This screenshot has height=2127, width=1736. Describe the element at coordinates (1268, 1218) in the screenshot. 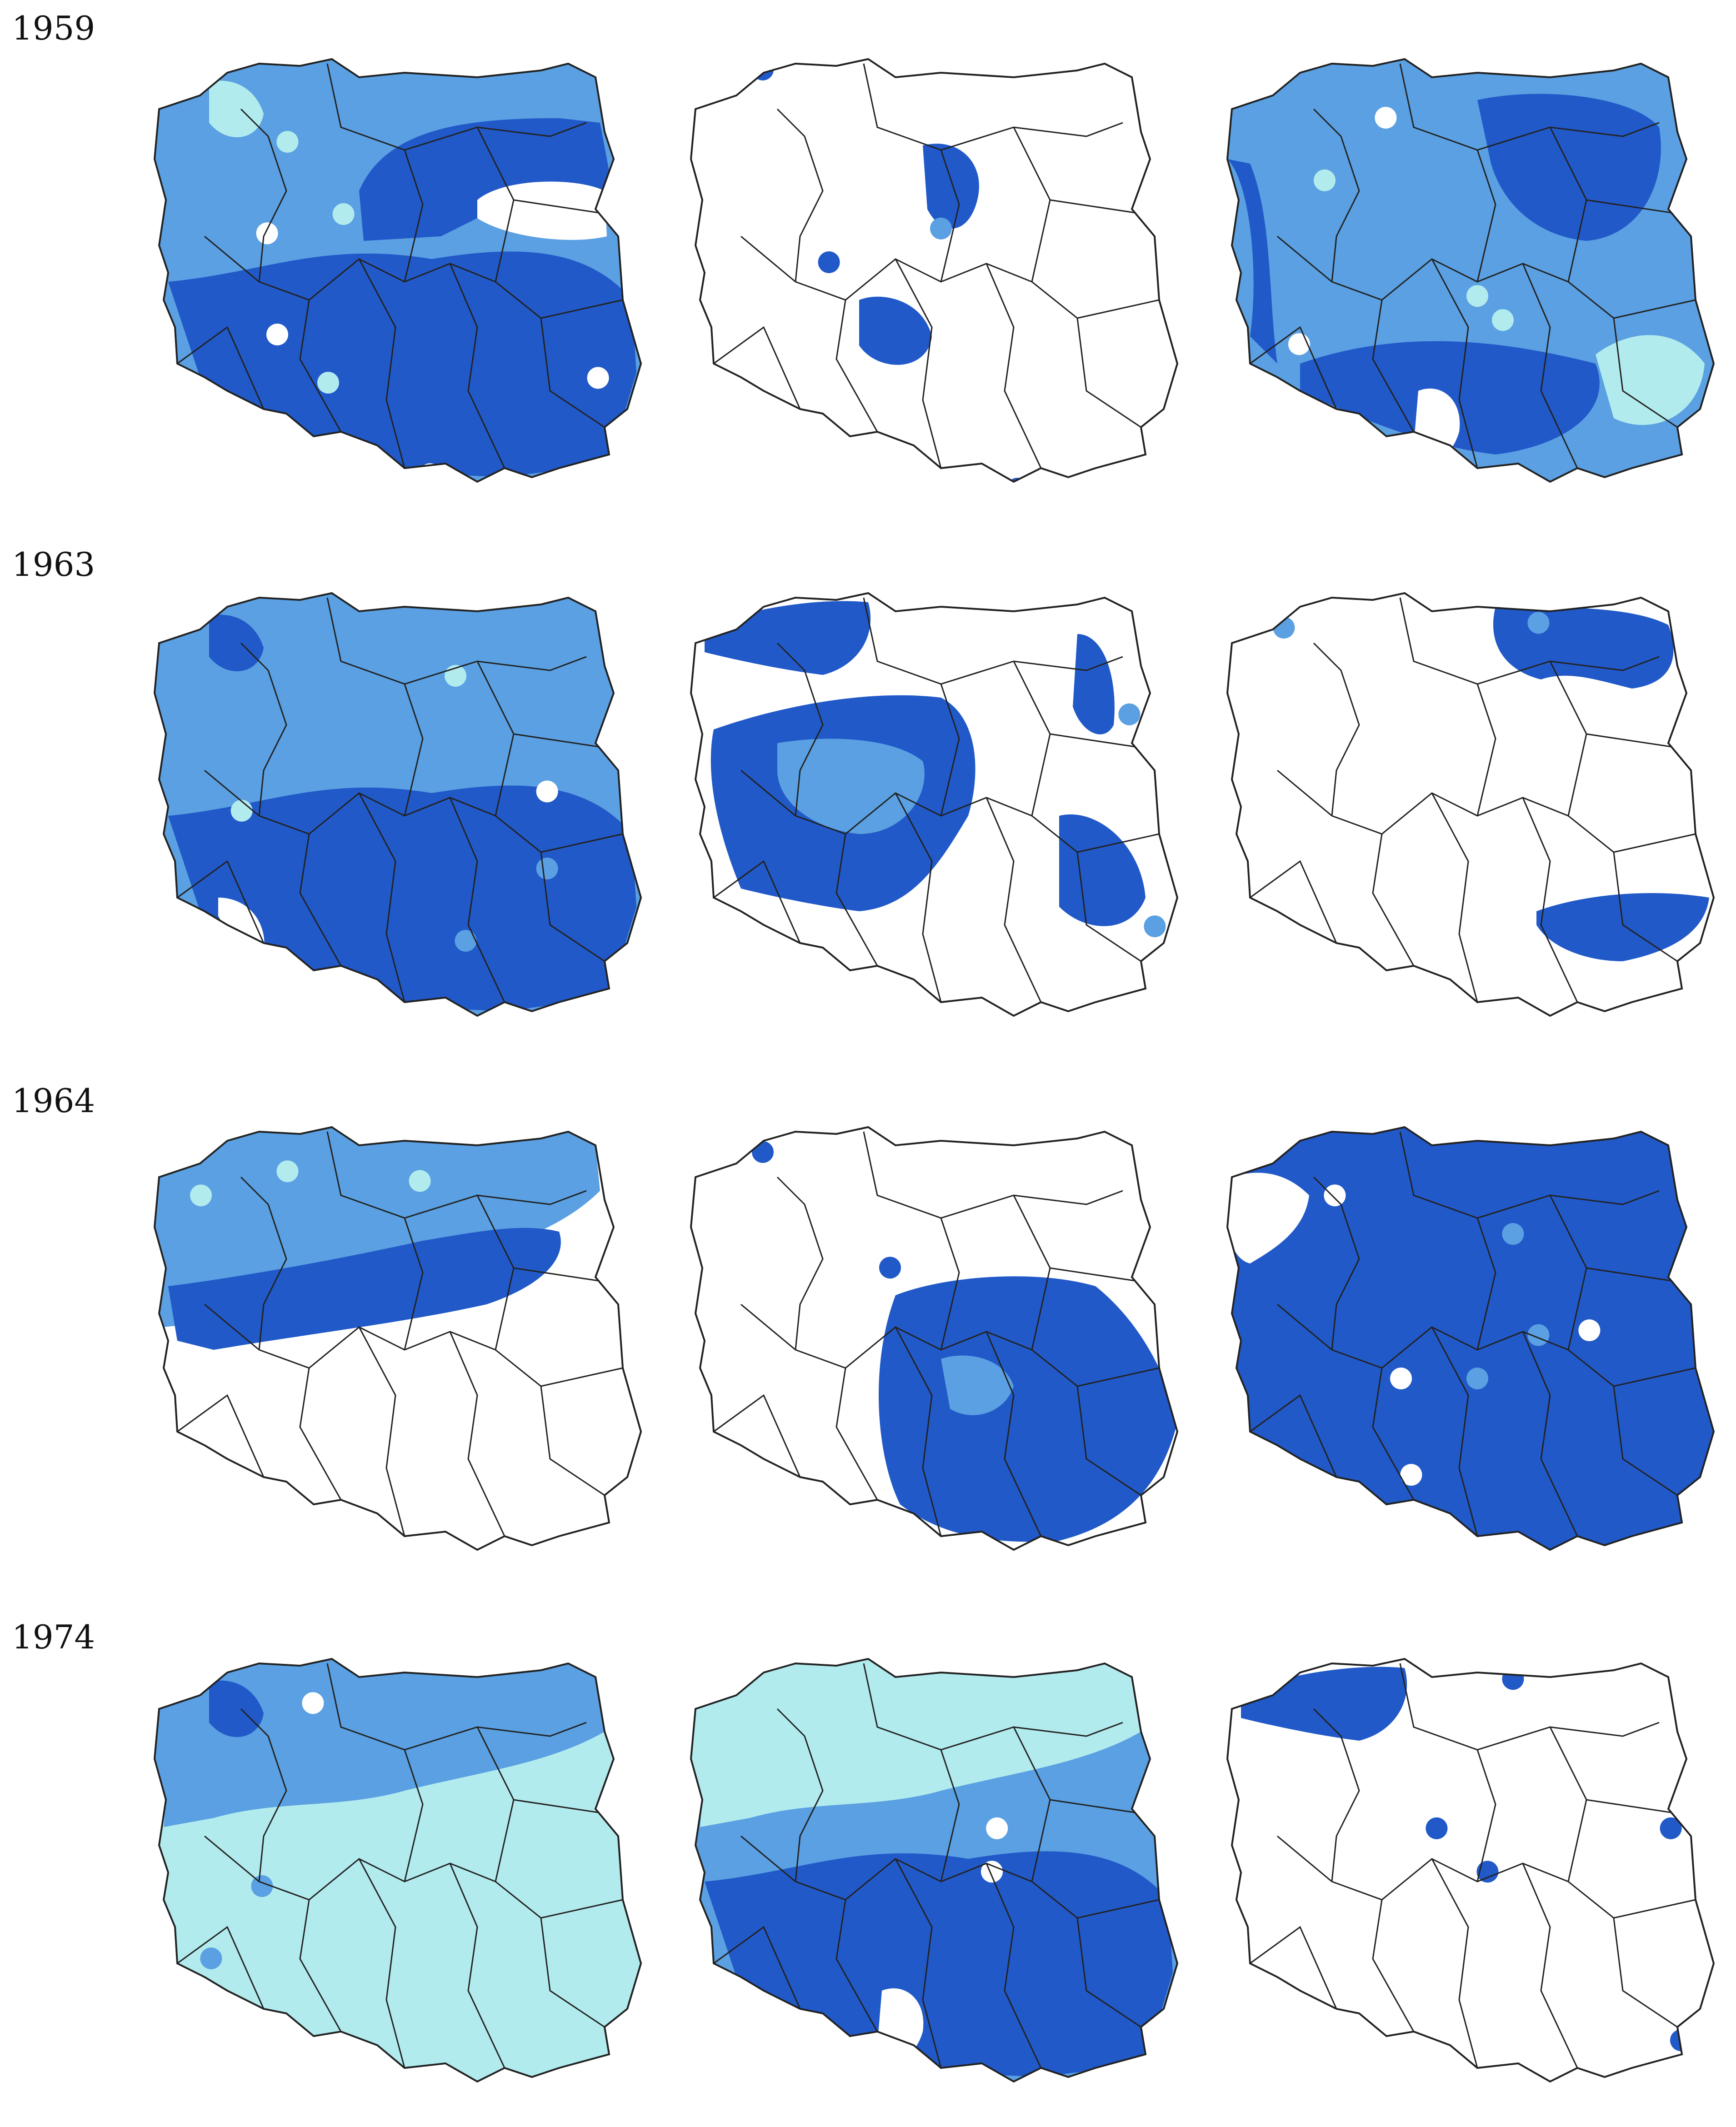

I see `map-region-nwedge` at that location.